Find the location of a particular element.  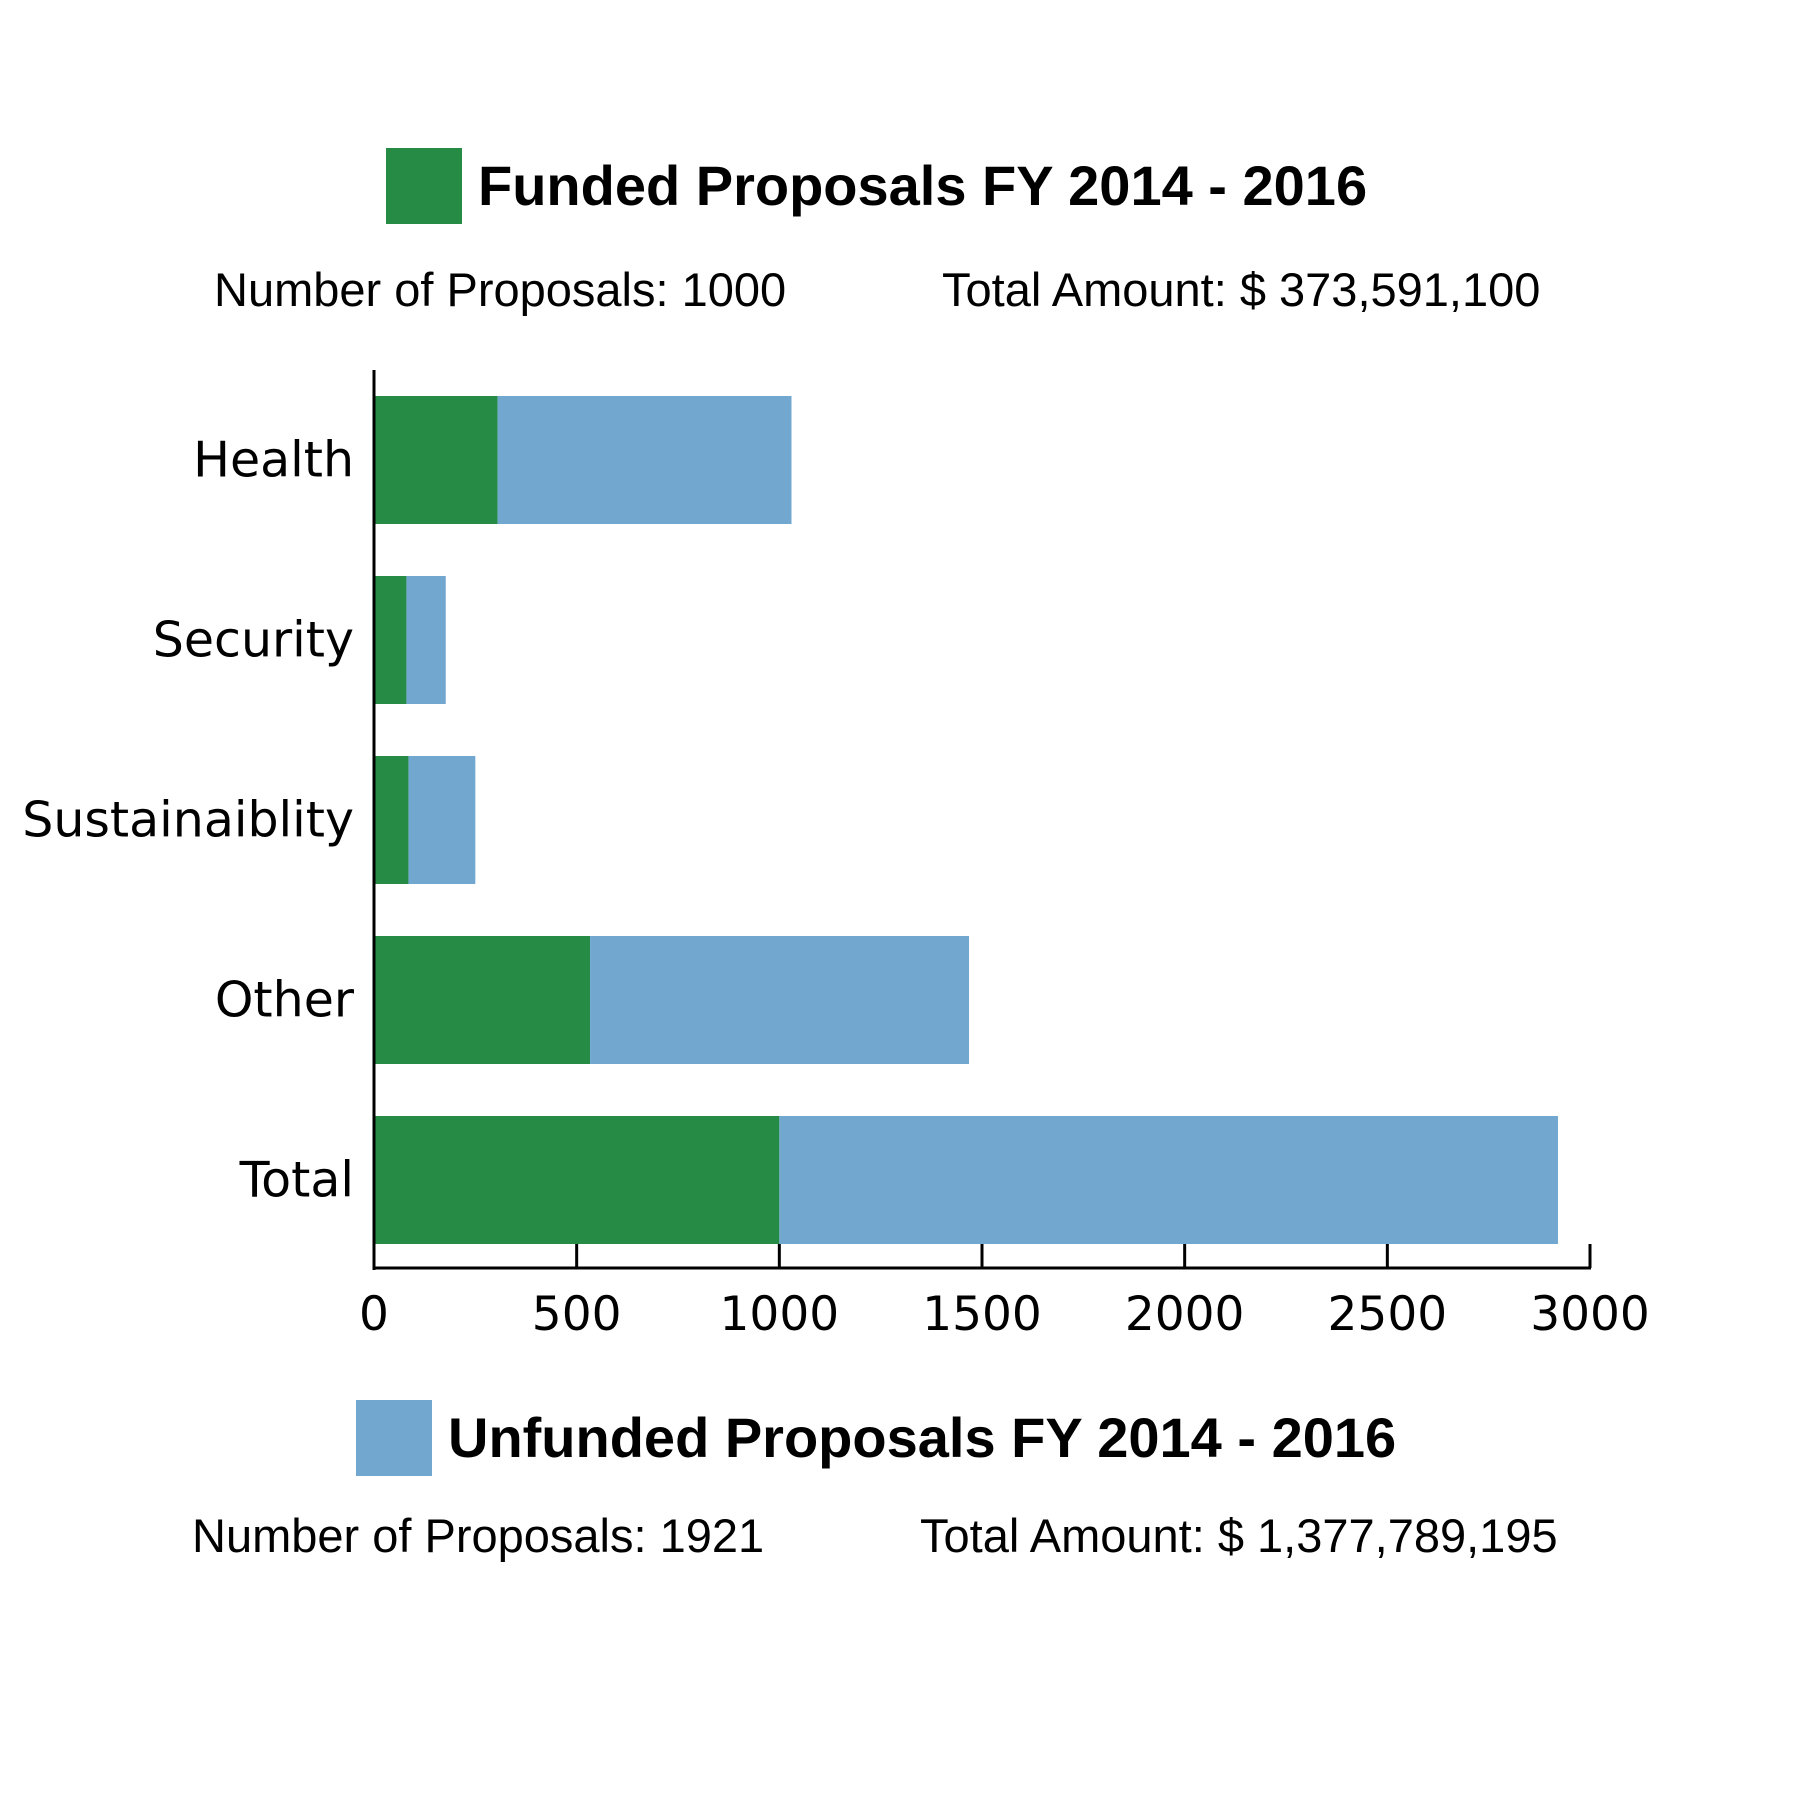

x-tick-label-0: 0 is located at coordinates (374, 1314).